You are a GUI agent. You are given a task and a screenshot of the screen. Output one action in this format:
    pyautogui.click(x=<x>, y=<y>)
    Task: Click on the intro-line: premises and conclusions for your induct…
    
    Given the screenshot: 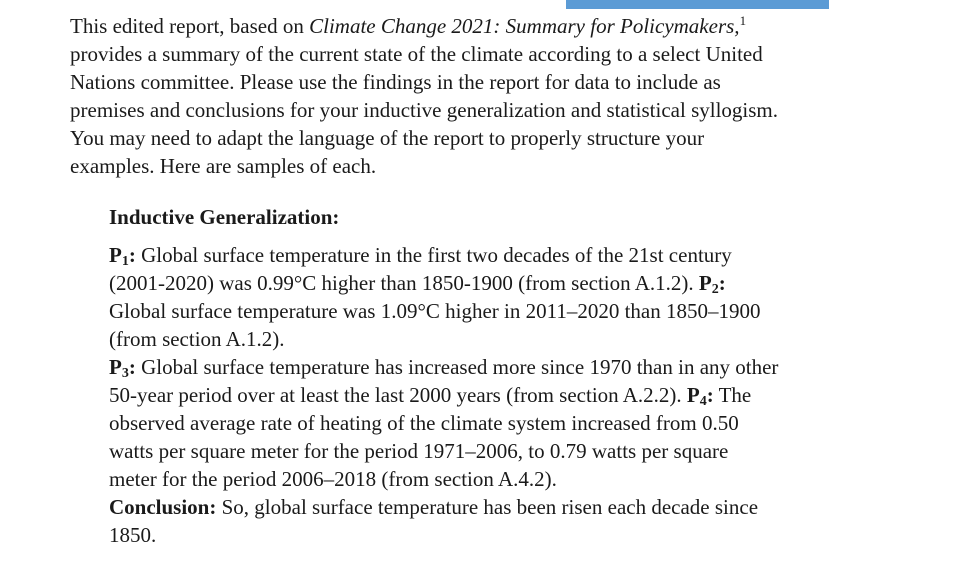 What is the action you would take?
    pyautogui.click(x=424, y=110)
    